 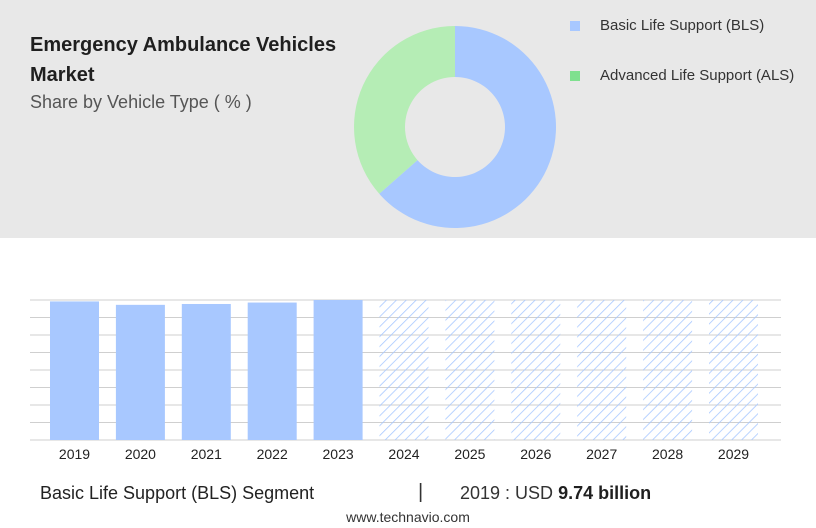 What do you see at coordinates (469, 454) in the screenshot?
I see `x-tick-2025: 2025` at bounding box center [469, 454].